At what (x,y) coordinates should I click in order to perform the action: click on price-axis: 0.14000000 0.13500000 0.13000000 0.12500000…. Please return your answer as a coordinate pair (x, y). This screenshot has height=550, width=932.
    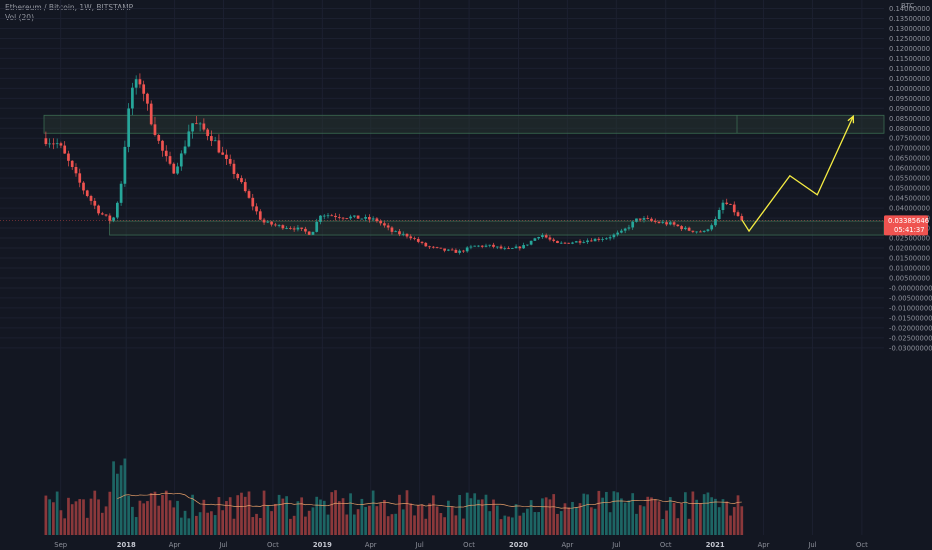
    Looking at the image, I should click on (908, 177).